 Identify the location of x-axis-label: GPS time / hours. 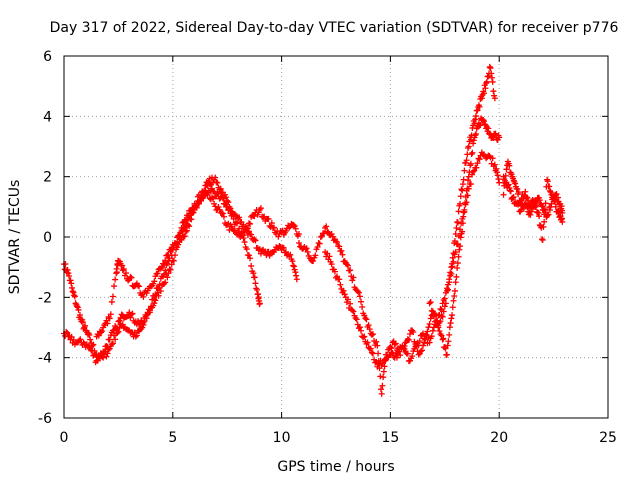
(335, 467).